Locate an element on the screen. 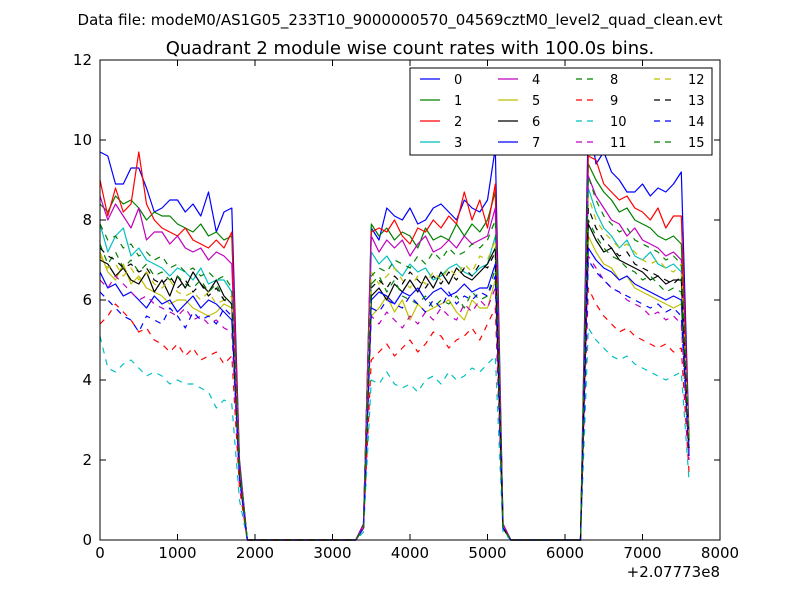 The width and height of the screenshot is (800, 600). y-tick-label: 12 is located at coordinates (82, 60).